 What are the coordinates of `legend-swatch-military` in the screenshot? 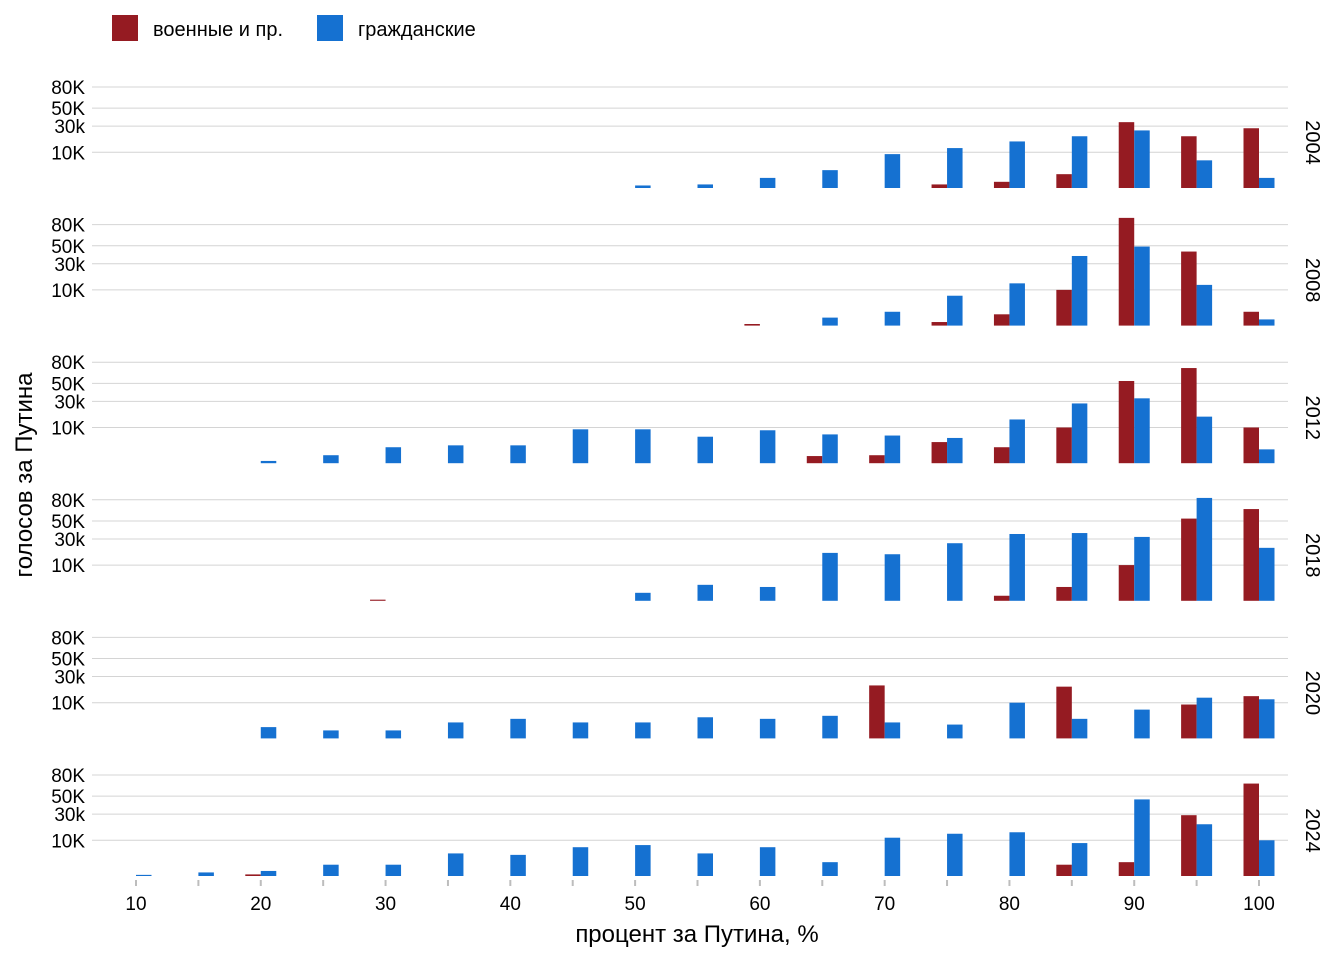 It's located at (125, 28).